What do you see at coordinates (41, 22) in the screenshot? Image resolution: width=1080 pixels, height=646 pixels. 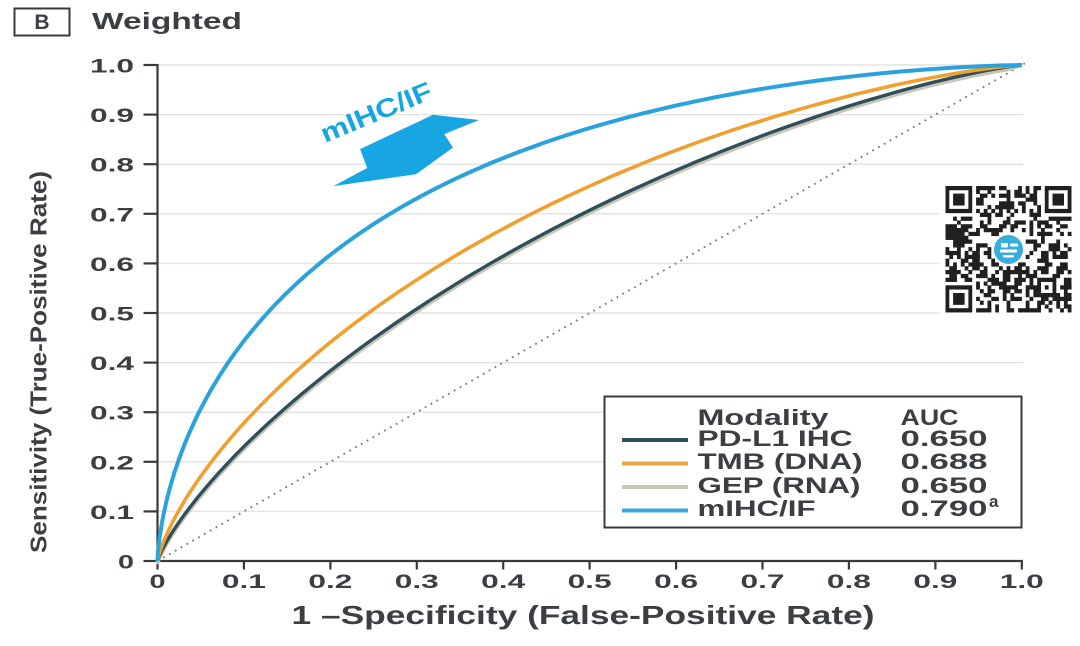 I see `svg-text: B` at bounding box center [41, 22].